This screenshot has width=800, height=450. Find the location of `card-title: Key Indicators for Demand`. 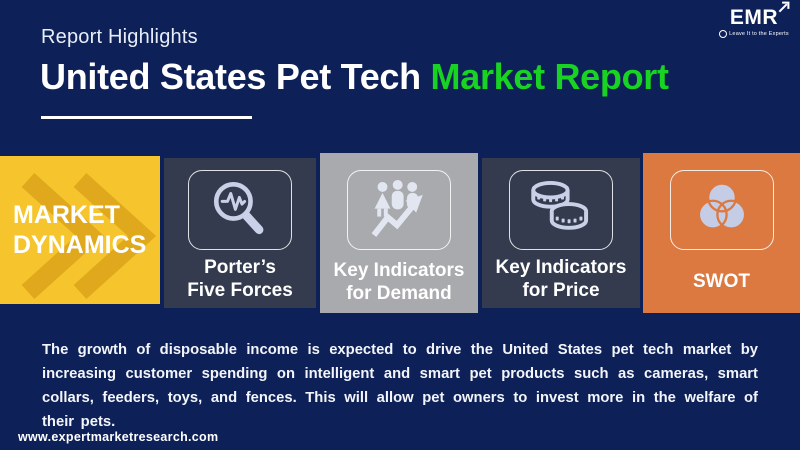

card-title: Key Indicators for Demand is located at coordinates (399, 281).